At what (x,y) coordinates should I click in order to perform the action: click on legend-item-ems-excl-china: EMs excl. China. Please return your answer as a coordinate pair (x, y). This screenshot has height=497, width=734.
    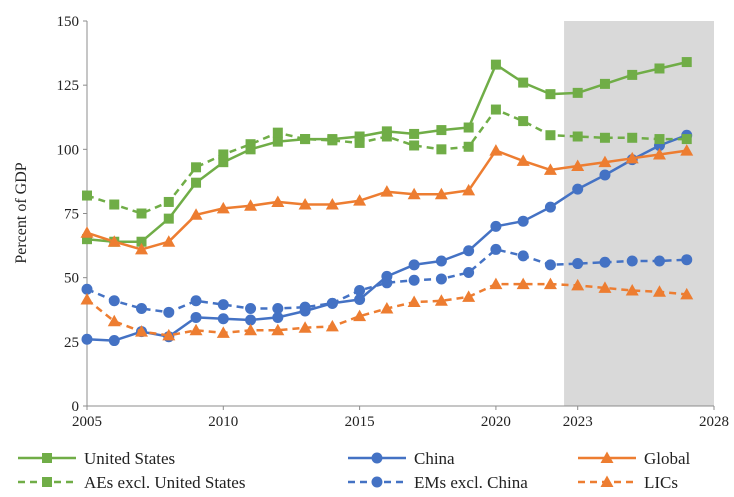
    Looking at the image, I should click on (438, 482).